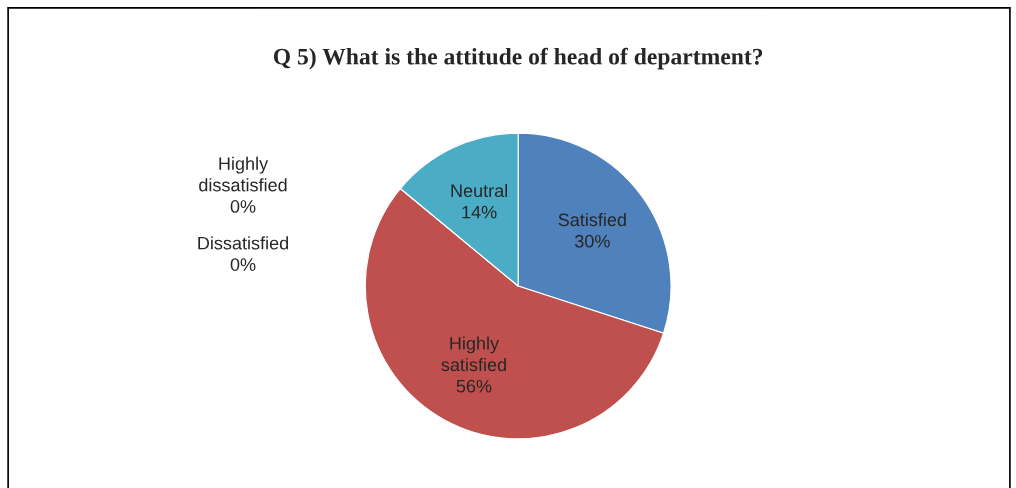 This screenshot has width=1016, height=488. Describe the element at coordinates (592, 241) in the screenshot. I see `data-label: 30%` at that location.